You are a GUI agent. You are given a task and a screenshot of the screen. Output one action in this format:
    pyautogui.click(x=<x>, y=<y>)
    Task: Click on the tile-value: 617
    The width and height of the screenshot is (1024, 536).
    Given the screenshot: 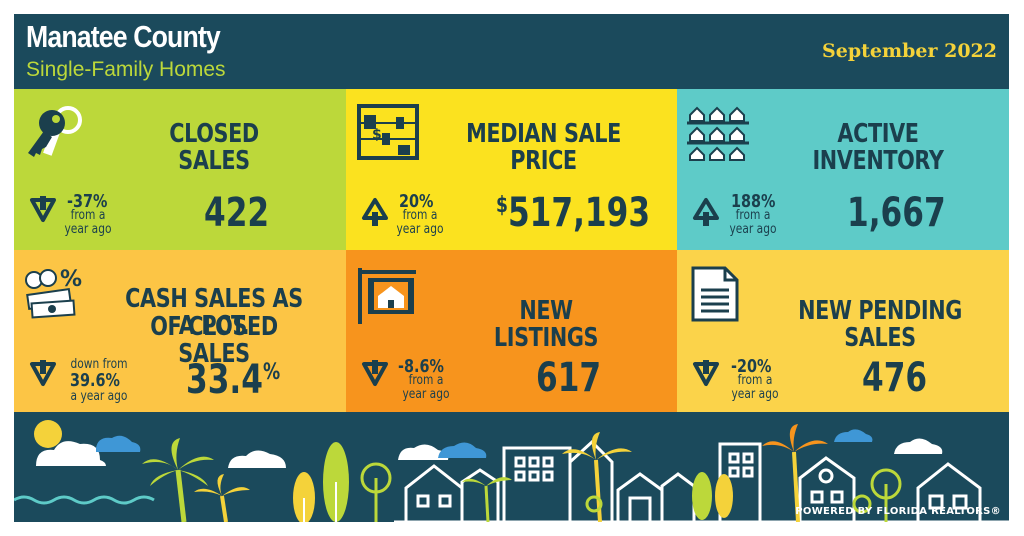 What is the action you would take?
    pyautogui.click(x=569, y=378)
    